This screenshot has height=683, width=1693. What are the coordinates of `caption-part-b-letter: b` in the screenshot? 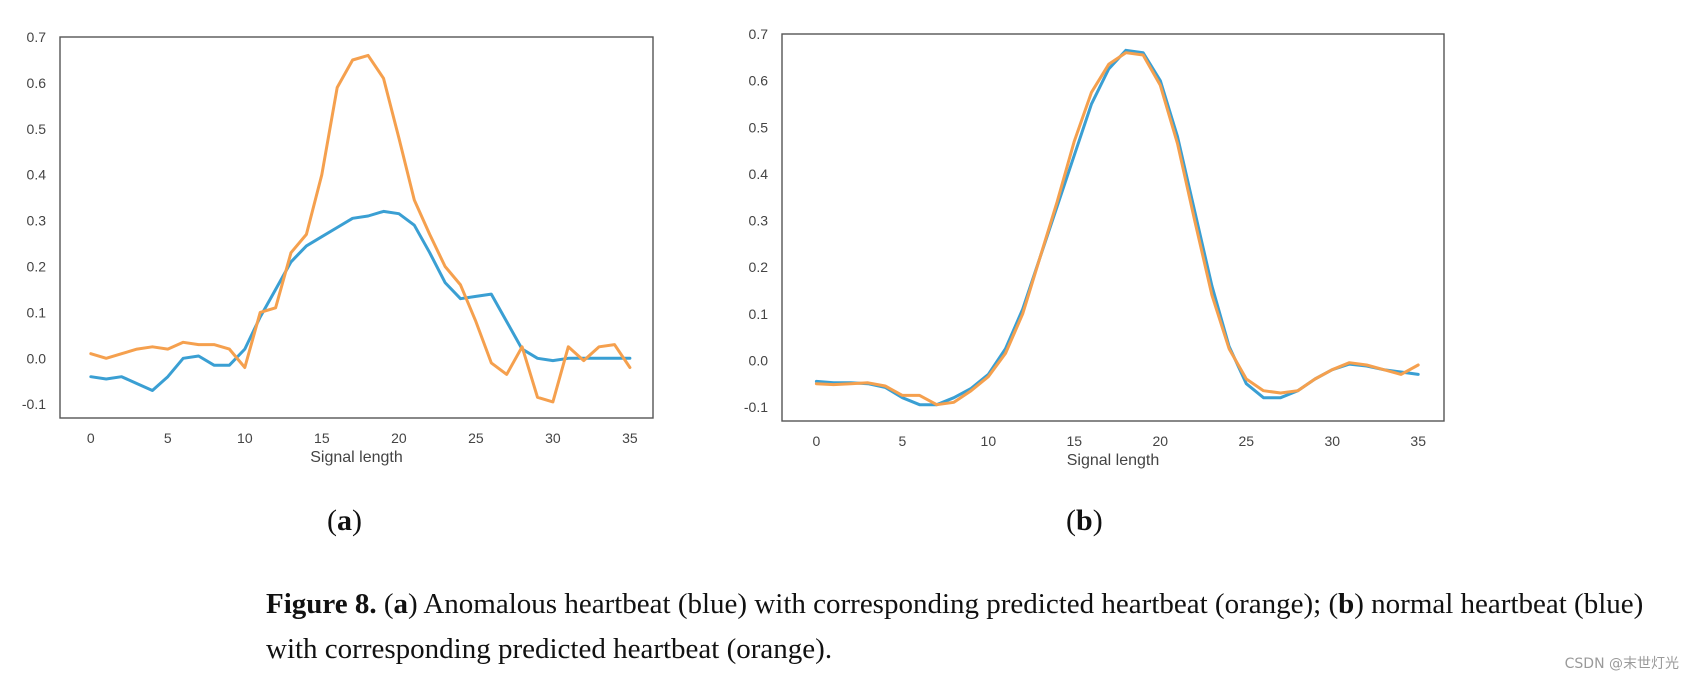 It's located at (1346, 604).